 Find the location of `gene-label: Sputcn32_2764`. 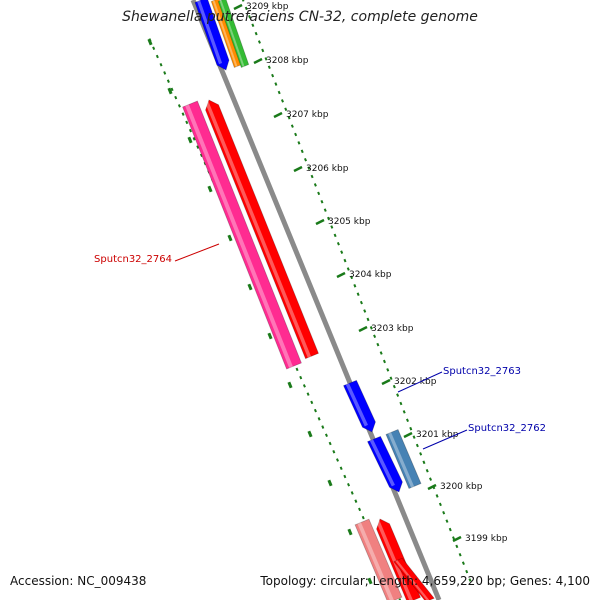

gene-label: Sputcn32_2764 is located at coordinates (133, 259).